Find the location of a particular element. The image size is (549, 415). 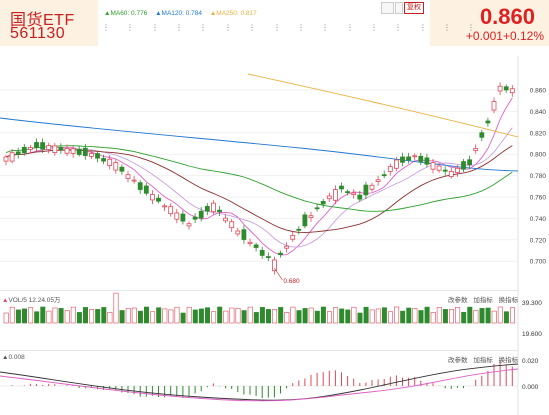

ma60-legend: ▲MA60: 0.776 is located at coordinates (126, 13).